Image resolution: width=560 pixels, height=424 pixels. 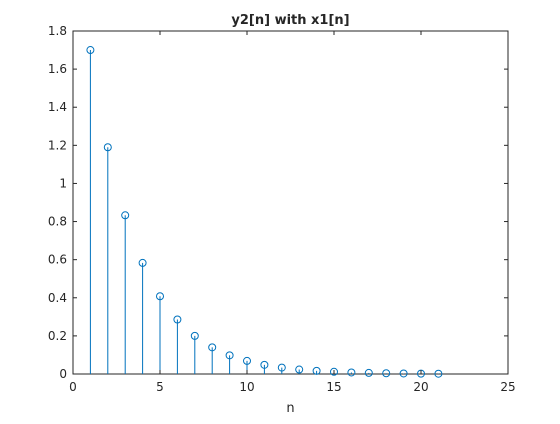 What do you see at coordinates (57, 107) in the screenshot?
I see `y-tick-label: 1.4` at bounding box center [57, 107].